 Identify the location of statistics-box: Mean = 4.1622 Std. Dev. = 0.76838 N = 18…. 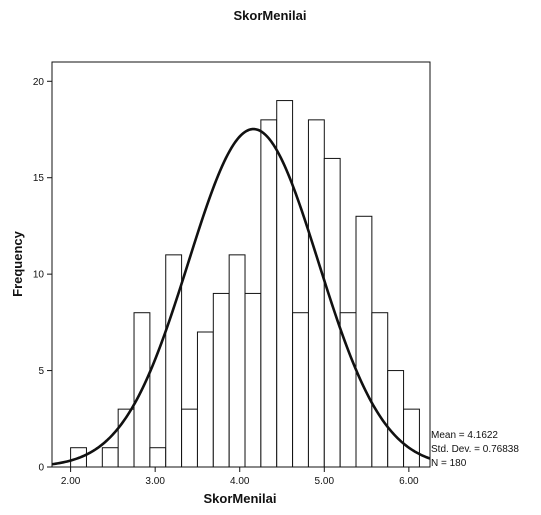
(475, 449).